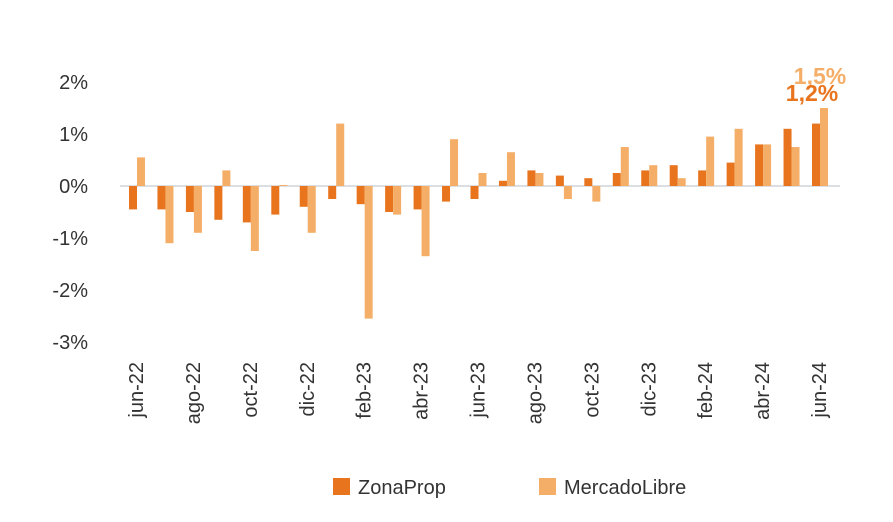  What do you see at coordinates (535, 393) in the screenshot?
I see `x-tick-label: ago-23` at bounding box center [535, 393].